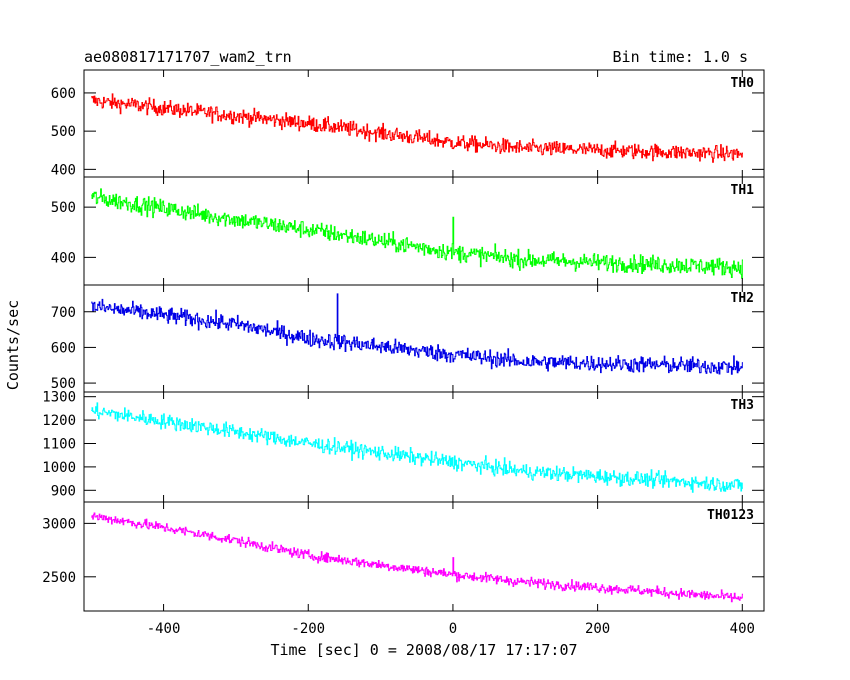 The height and width of the screenshot is (680, 850). I want to click on x-tick-label: -200, so click(308, 629).